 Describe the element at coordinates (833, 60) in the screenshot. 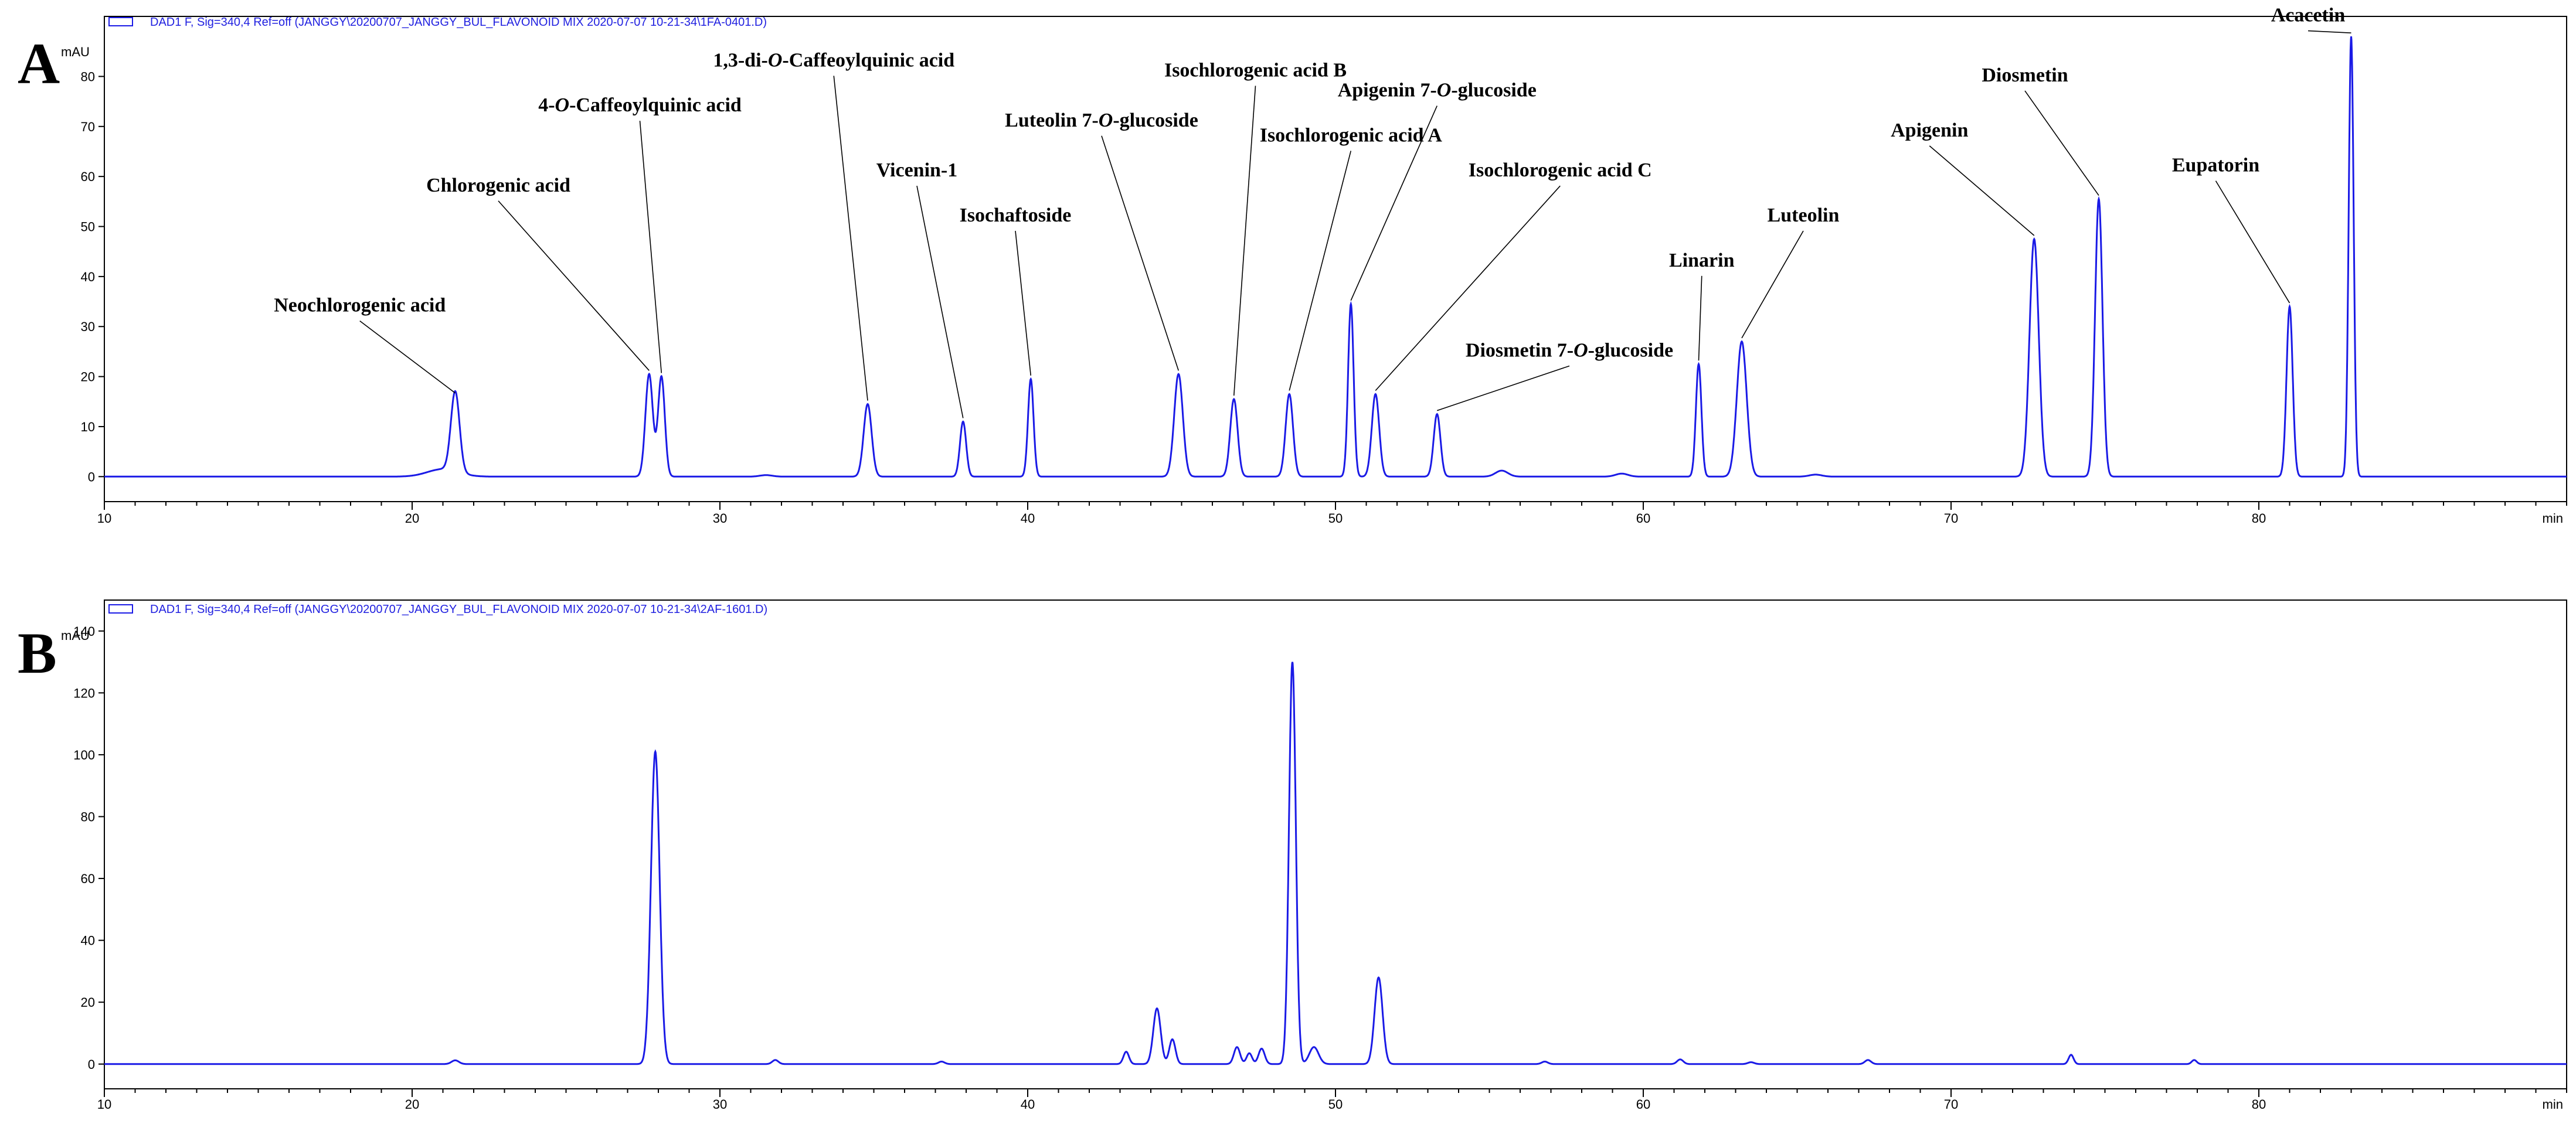

I see `peak-label: 1,3-di-O-Caffeoylquinic acid` at that location.